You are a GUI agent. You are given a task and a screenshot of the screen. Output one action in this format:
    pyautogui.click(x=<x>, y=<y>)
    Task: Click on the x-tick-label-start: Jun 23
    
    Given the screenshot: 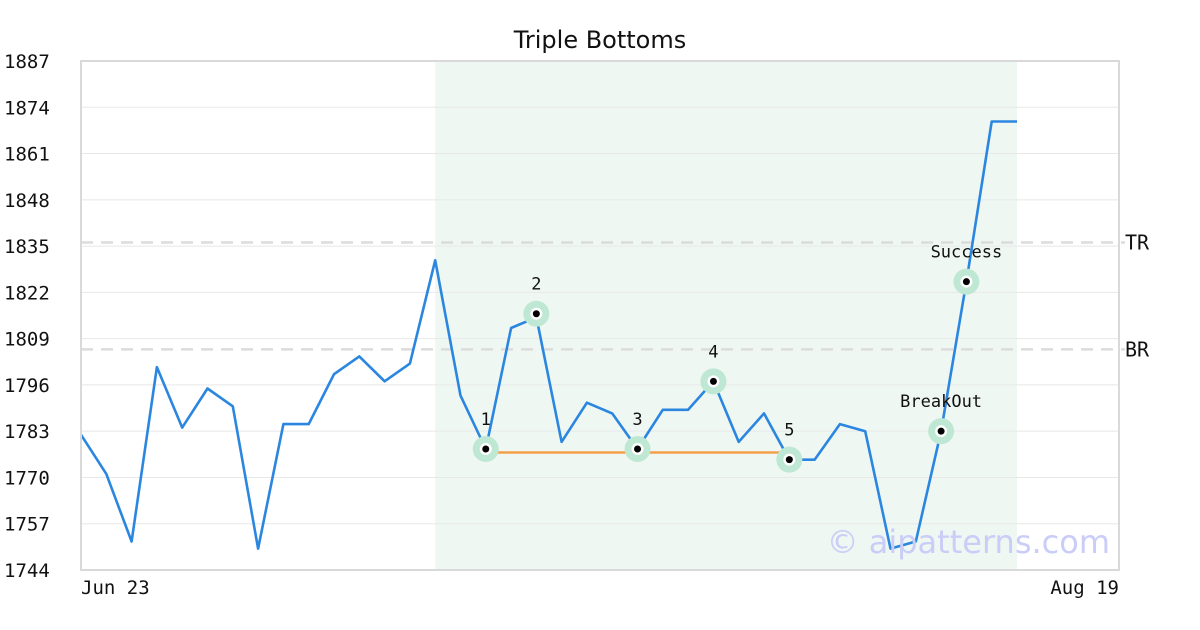 What is the action you would take?
    pyautogui.click(x=115, y=588)
    